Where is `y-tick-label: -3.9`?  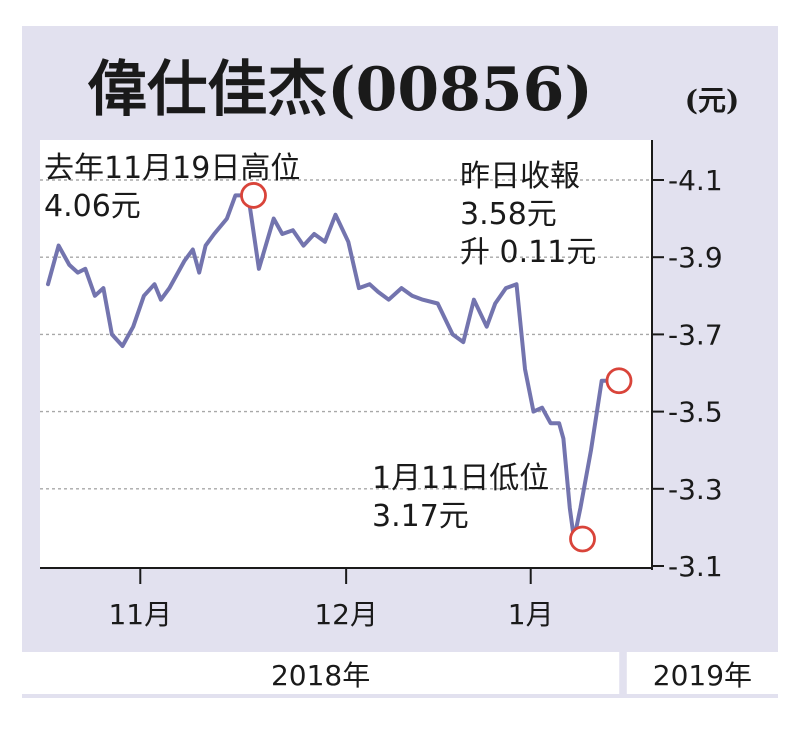 y-tick-label: -3.9 is located at coordinates (695, 257).